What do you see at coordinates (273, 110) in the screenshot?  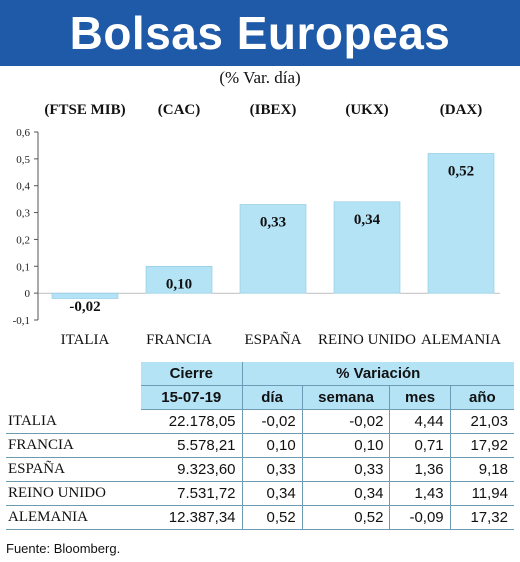 I see `index-label: (IBEX)` at bounding box center [273, 110].